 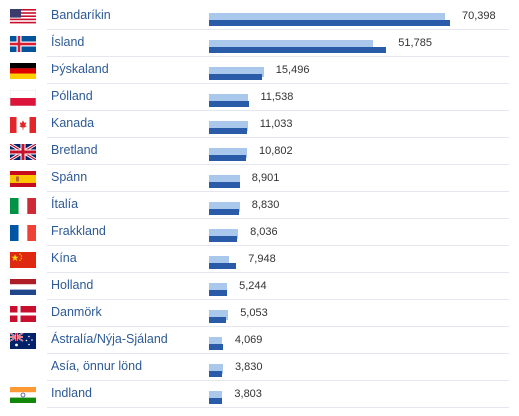 What do you see at coordinates (415, 43) in the screenshot?
I see `value-label: 51,785` at bounding box center [415, 43].